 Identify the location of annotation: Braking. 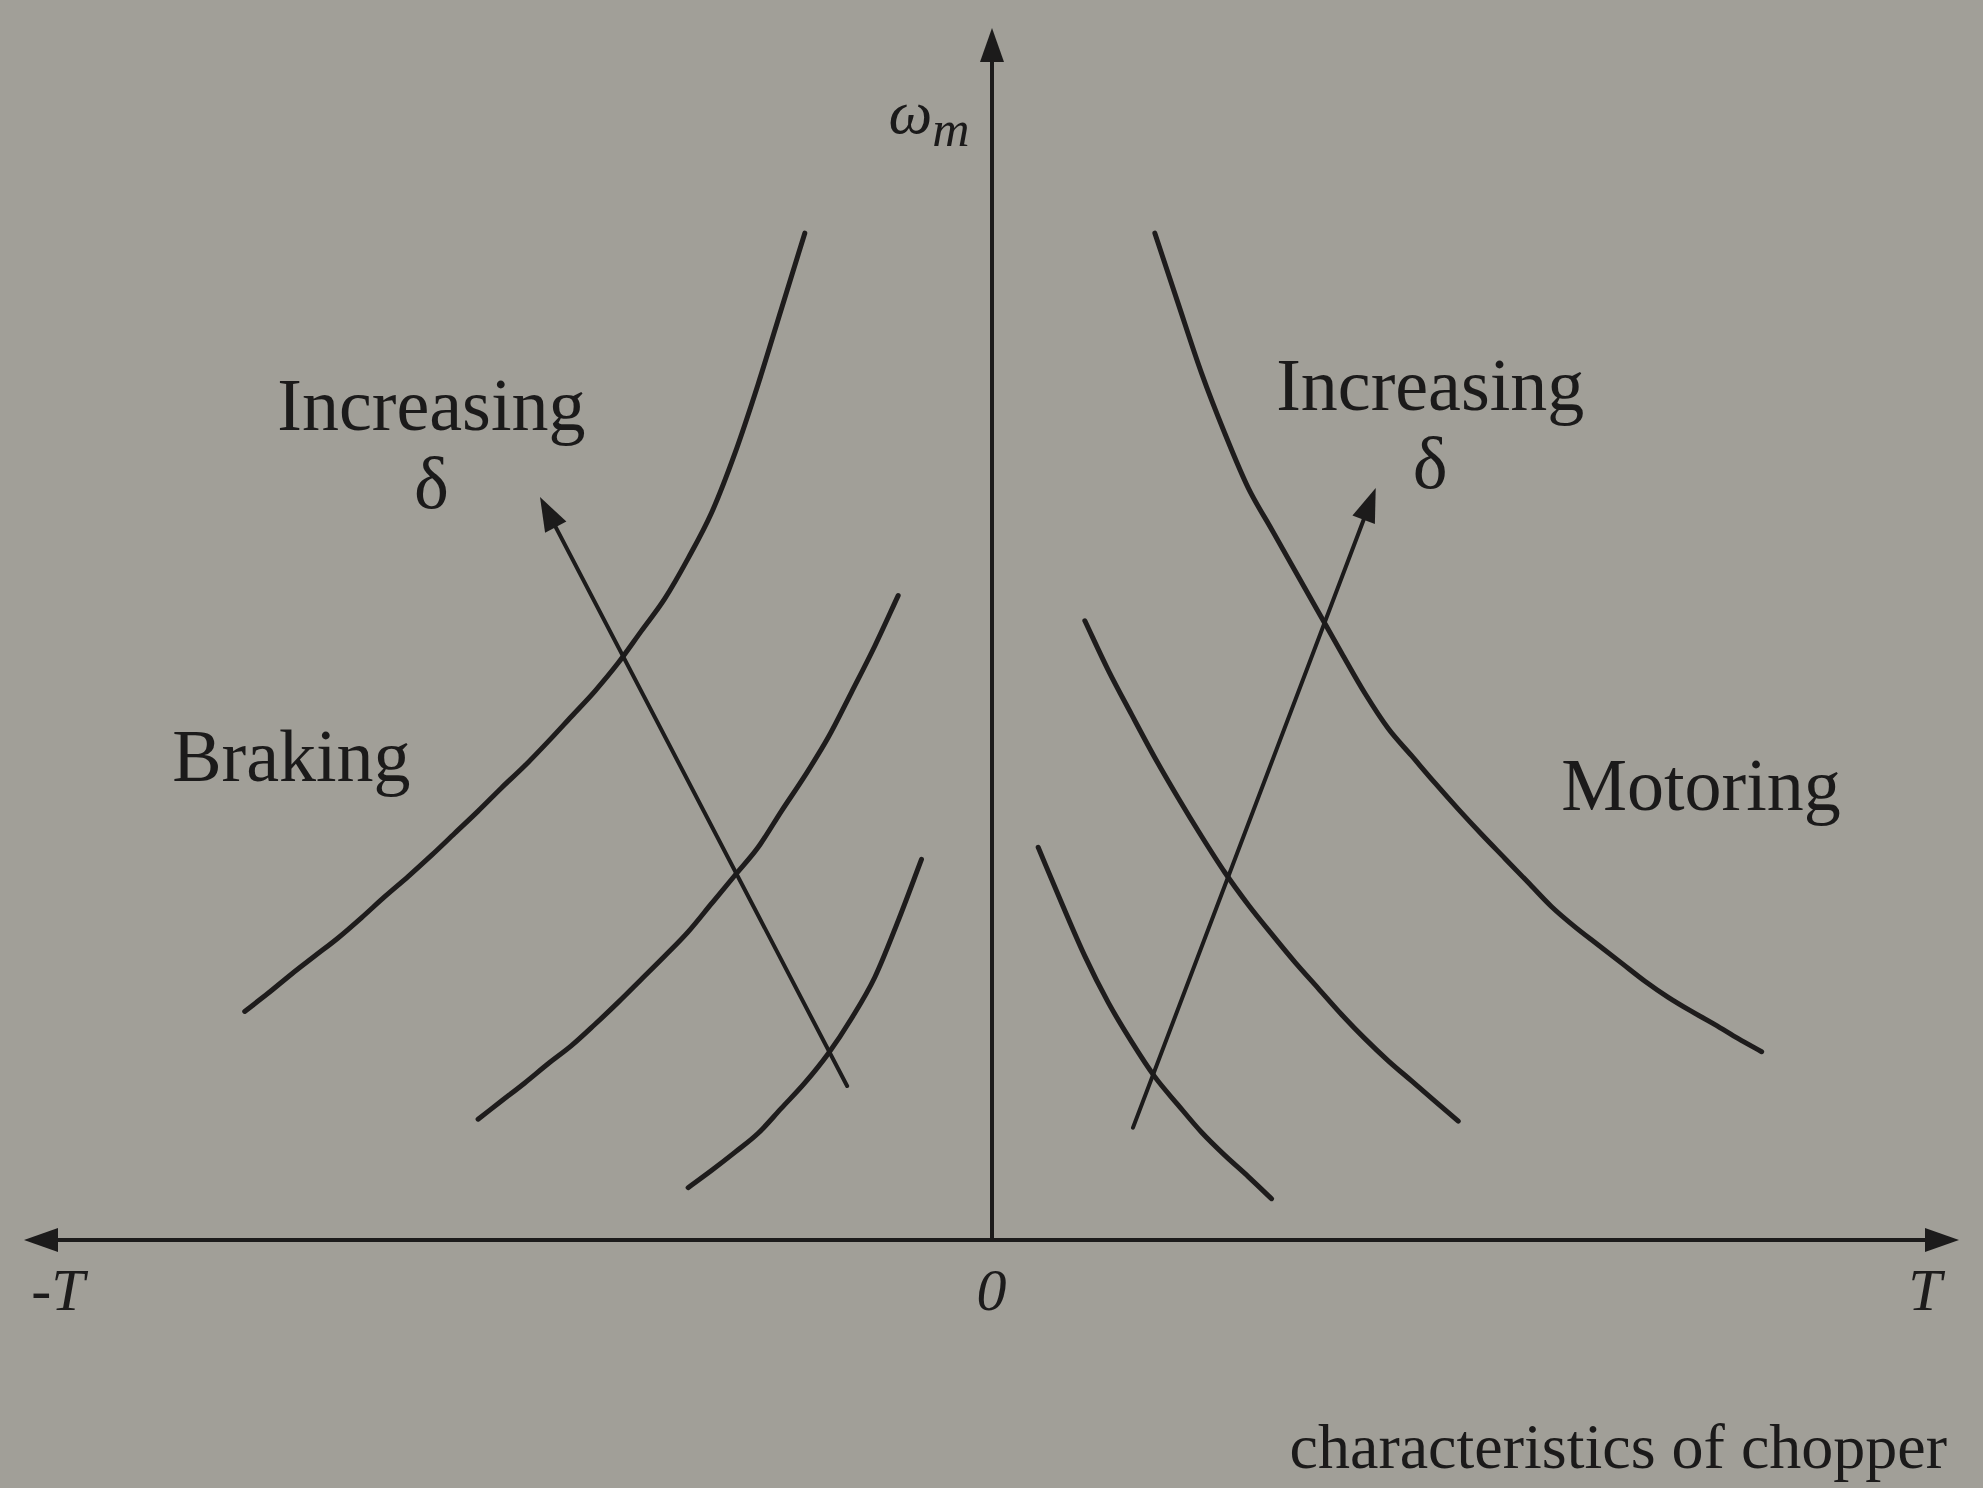
(291, 756).